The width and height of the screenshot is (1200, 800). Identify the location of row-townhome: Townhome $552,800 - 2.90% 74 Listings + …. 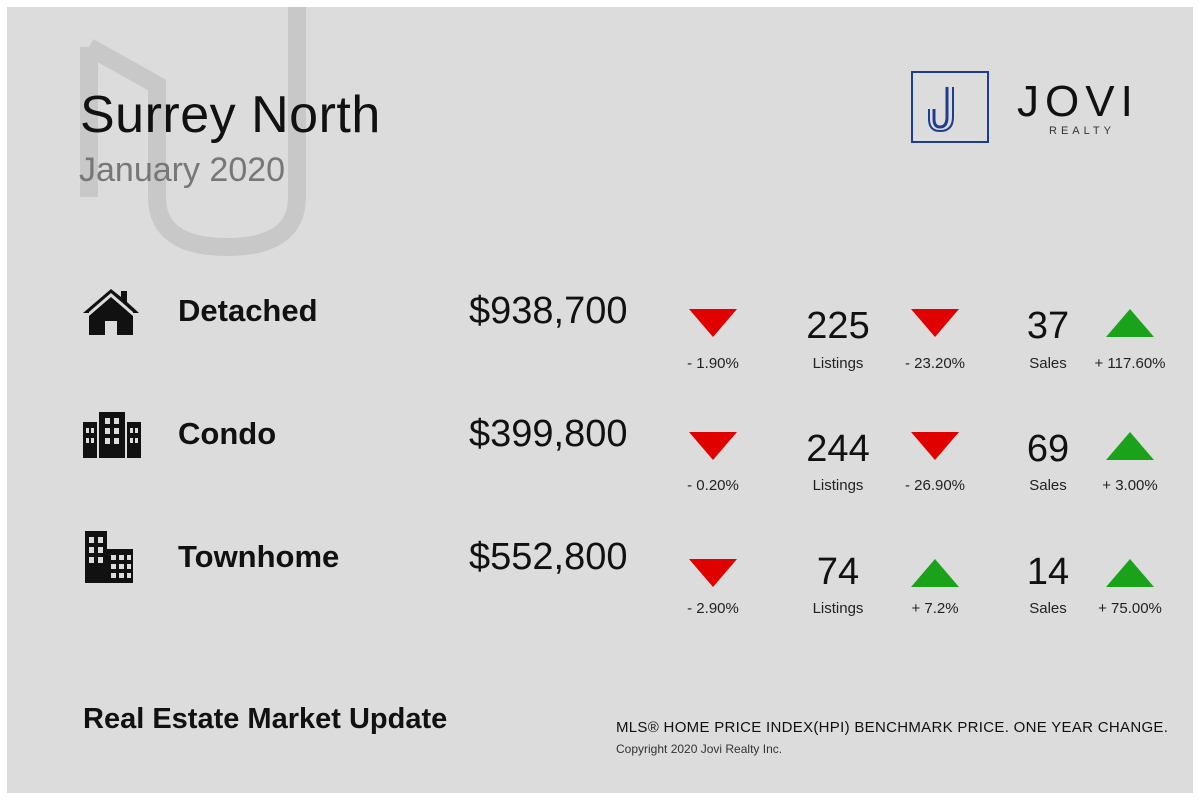
(600, 584).